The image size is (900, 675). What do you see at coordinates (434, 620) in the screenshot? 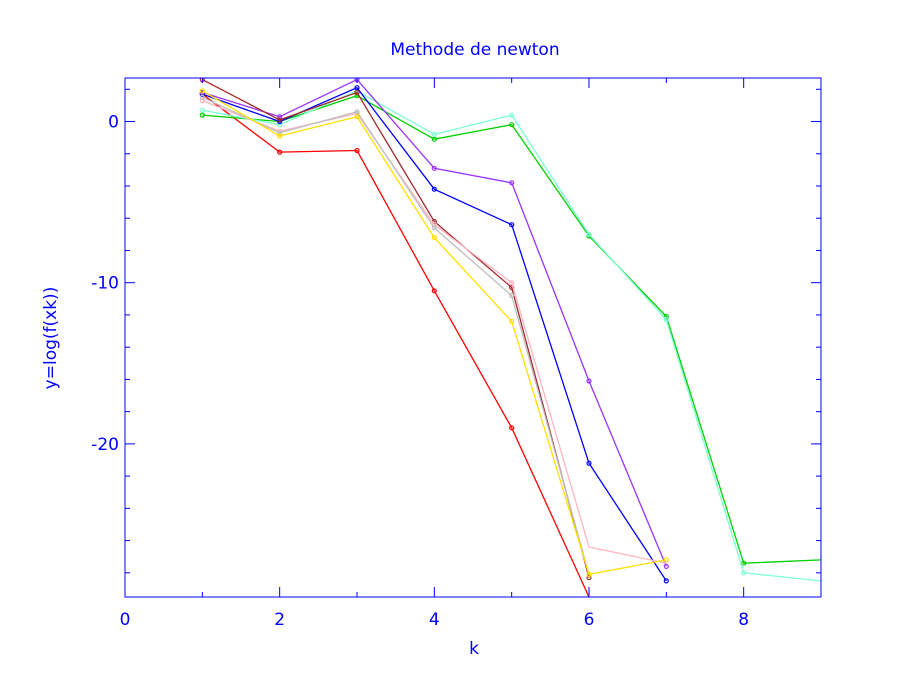
I see `x-tick-label: 4` at bounding box center [434, 620].